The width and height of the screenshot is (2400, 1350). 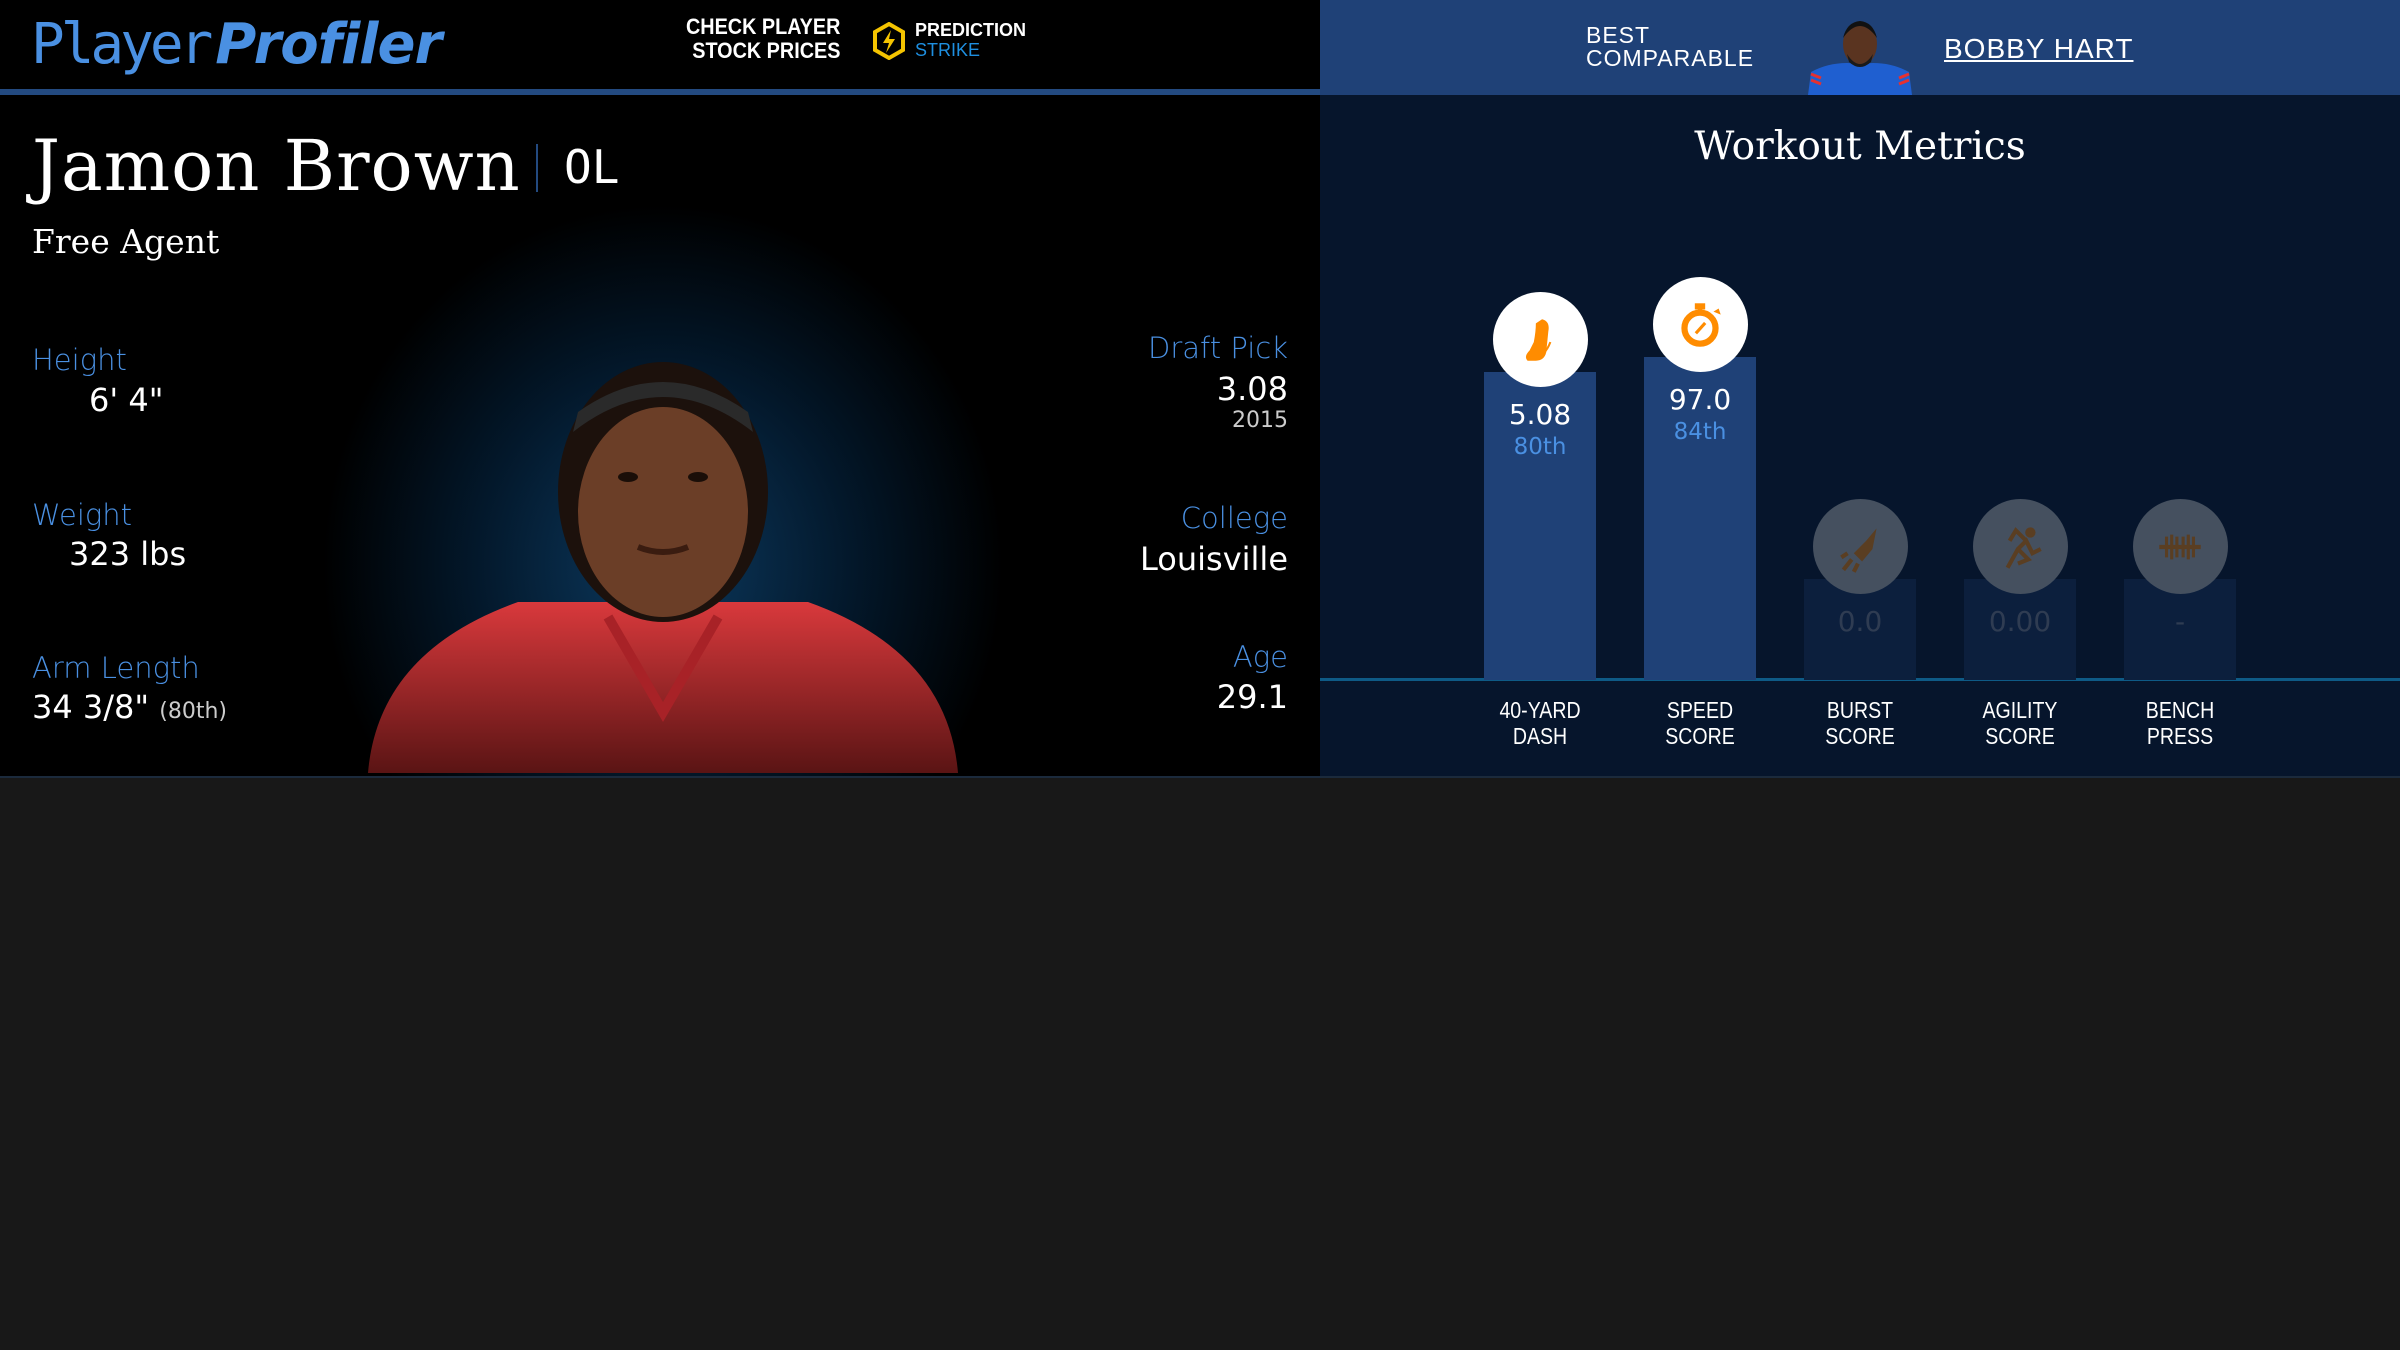 I want to click on college-label: College, so click(x=1234, y=518).